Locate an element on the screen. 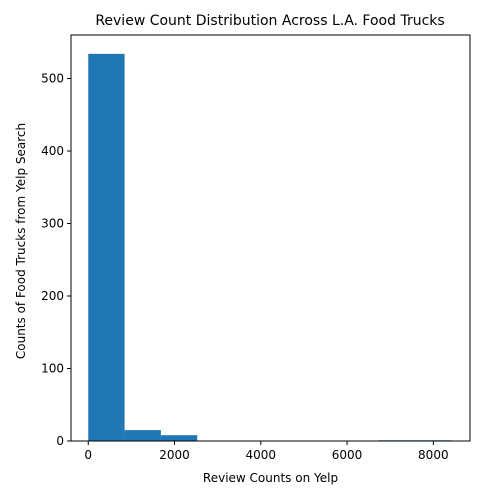 The image size is (500, 500). y-tick-label-5: 500 is located at coordinates (52, 79).